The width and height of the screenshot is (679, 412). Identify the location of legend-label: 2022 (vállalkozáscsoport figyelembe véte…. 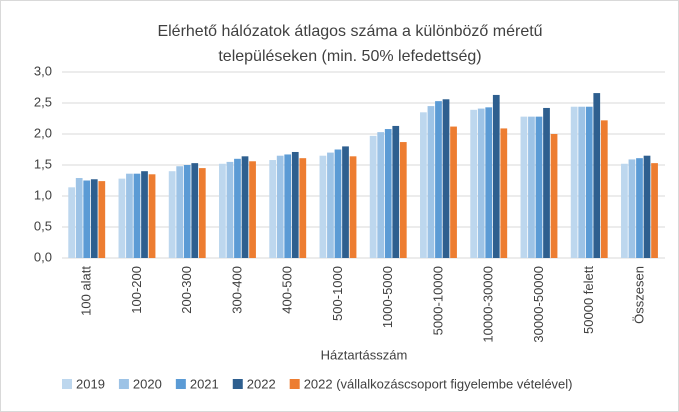
(438, 383).